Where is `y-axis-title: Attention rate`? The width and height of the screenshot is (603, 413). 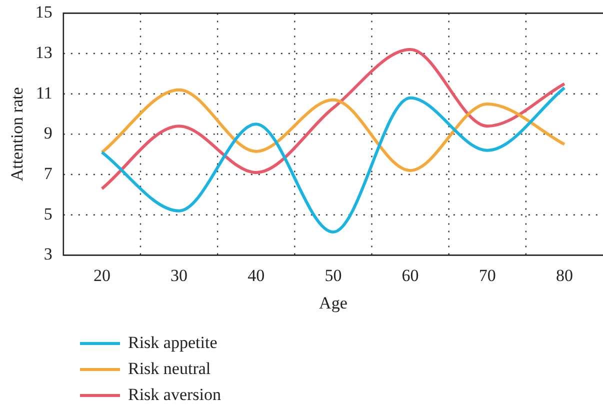 y-axis-title: Attention rate is located at coordinates (17, 134).